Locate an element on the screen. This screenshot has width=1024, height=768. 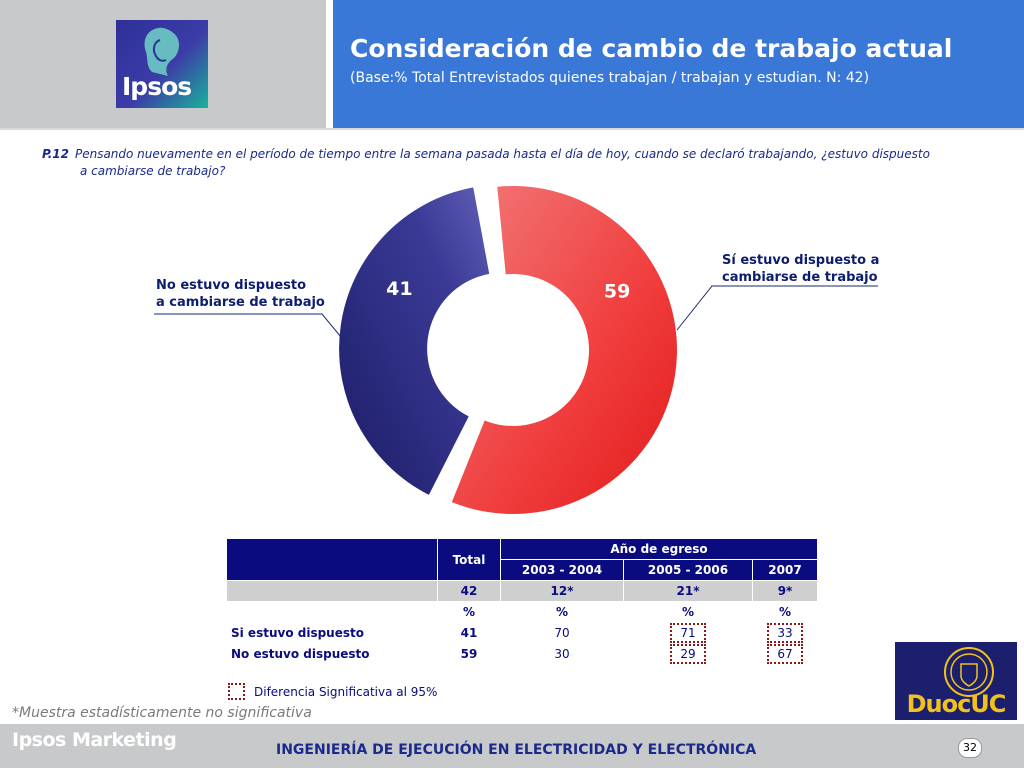
header-col: 2003 - 2004 is located at coordinates (562, 570).